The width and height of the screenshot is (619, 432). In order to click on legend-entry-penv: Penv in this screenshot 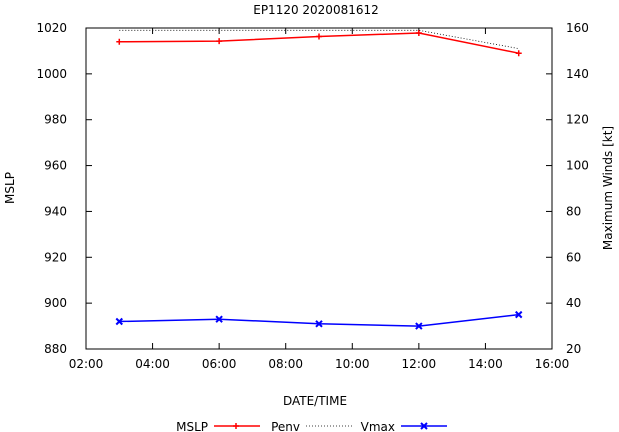, I will do `click(311, 426)`.